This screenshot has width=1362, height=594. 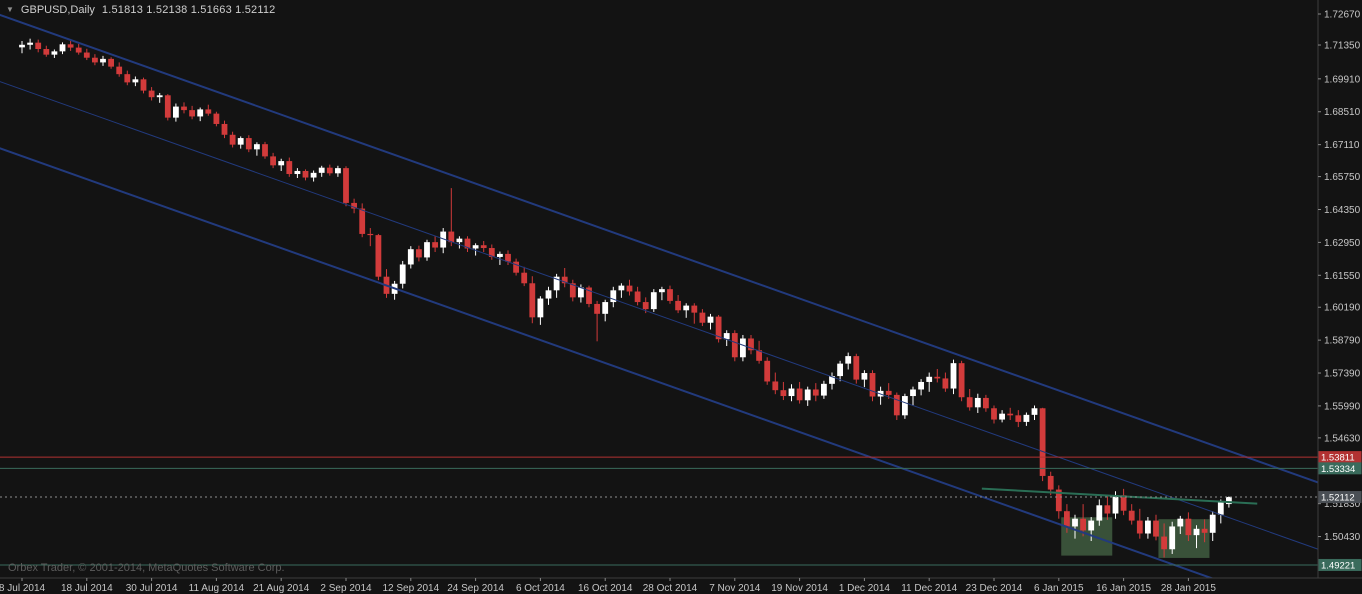 What do you see at coordinates (1342, 374) in the screenshot?
I see `price-axis-label: 1.57390` at bounding box center [1342, 374].